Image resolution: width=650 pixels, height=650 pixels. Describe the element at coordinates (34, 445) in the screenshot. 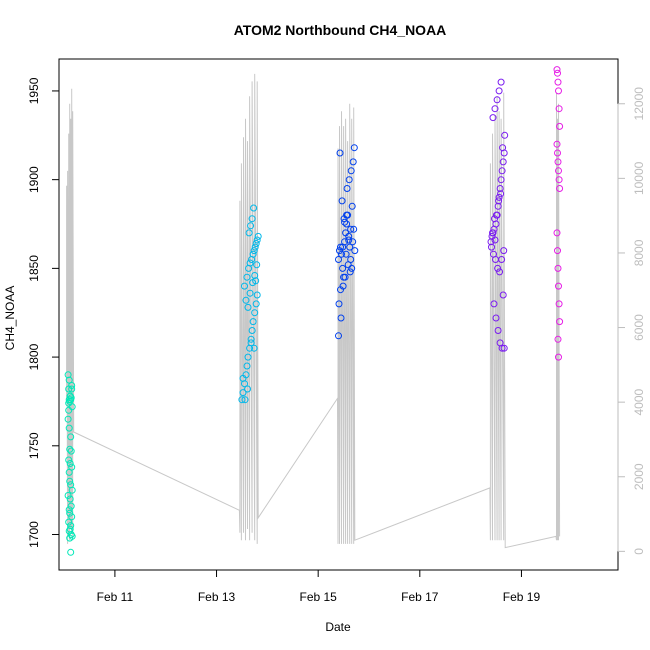

I see `y-tick-label: 1750` at that location.